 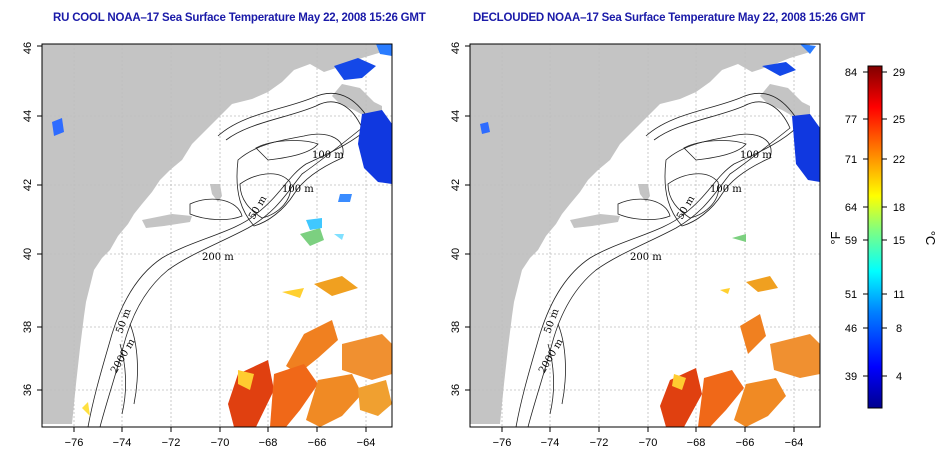 I want to click on left-ytick: 40, so click(x=28, y=254).